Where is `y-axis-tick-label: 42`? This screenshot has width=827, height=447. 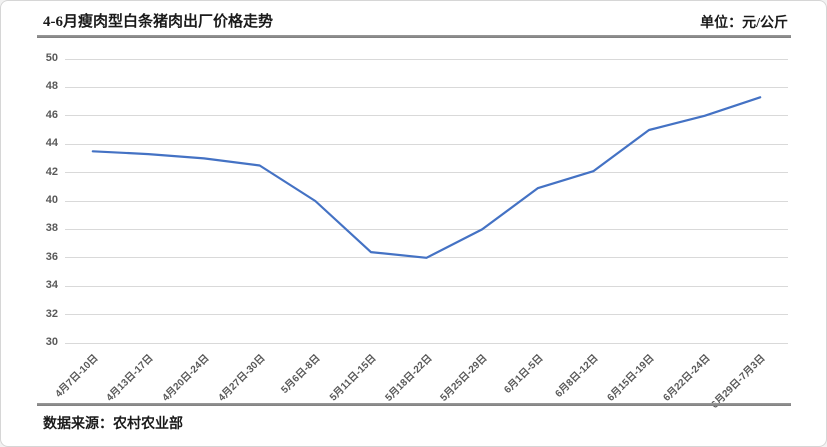
y-axis-tick-label: 42 is located at coordinates (51, 171).